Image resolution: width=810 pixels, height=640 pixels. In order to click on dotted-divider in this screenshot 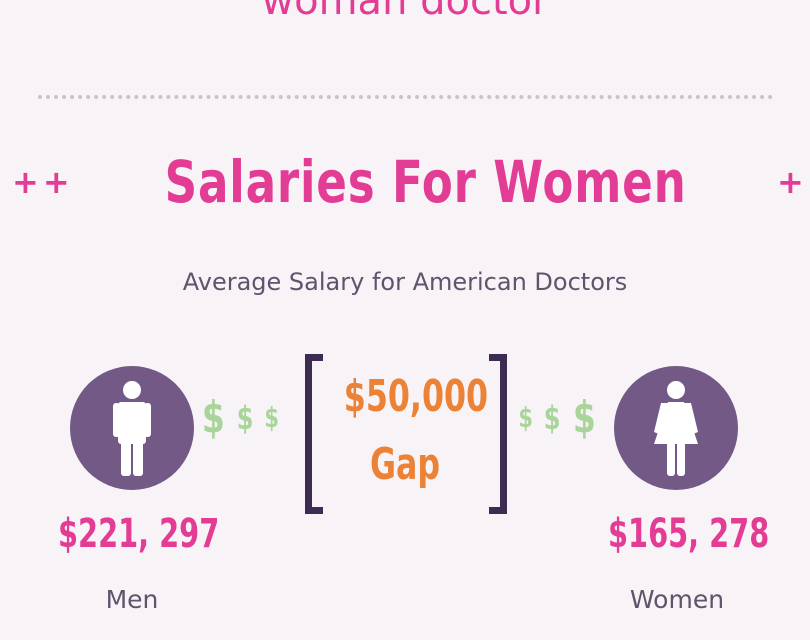, I will do `click(405, 97)`.